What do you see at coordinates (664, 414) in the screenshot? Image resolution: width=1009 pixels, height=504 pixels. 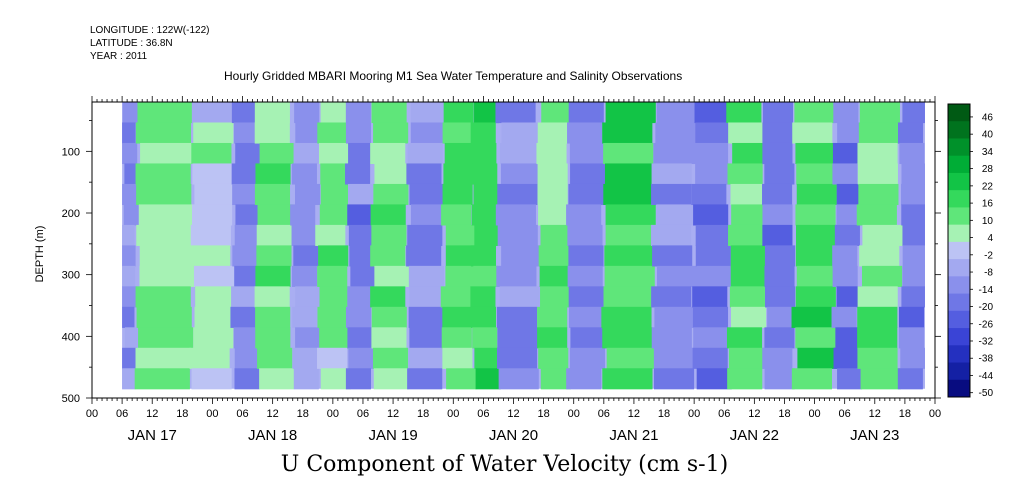 I see `x-tick-label: 18` at bounding box center [664, 414].